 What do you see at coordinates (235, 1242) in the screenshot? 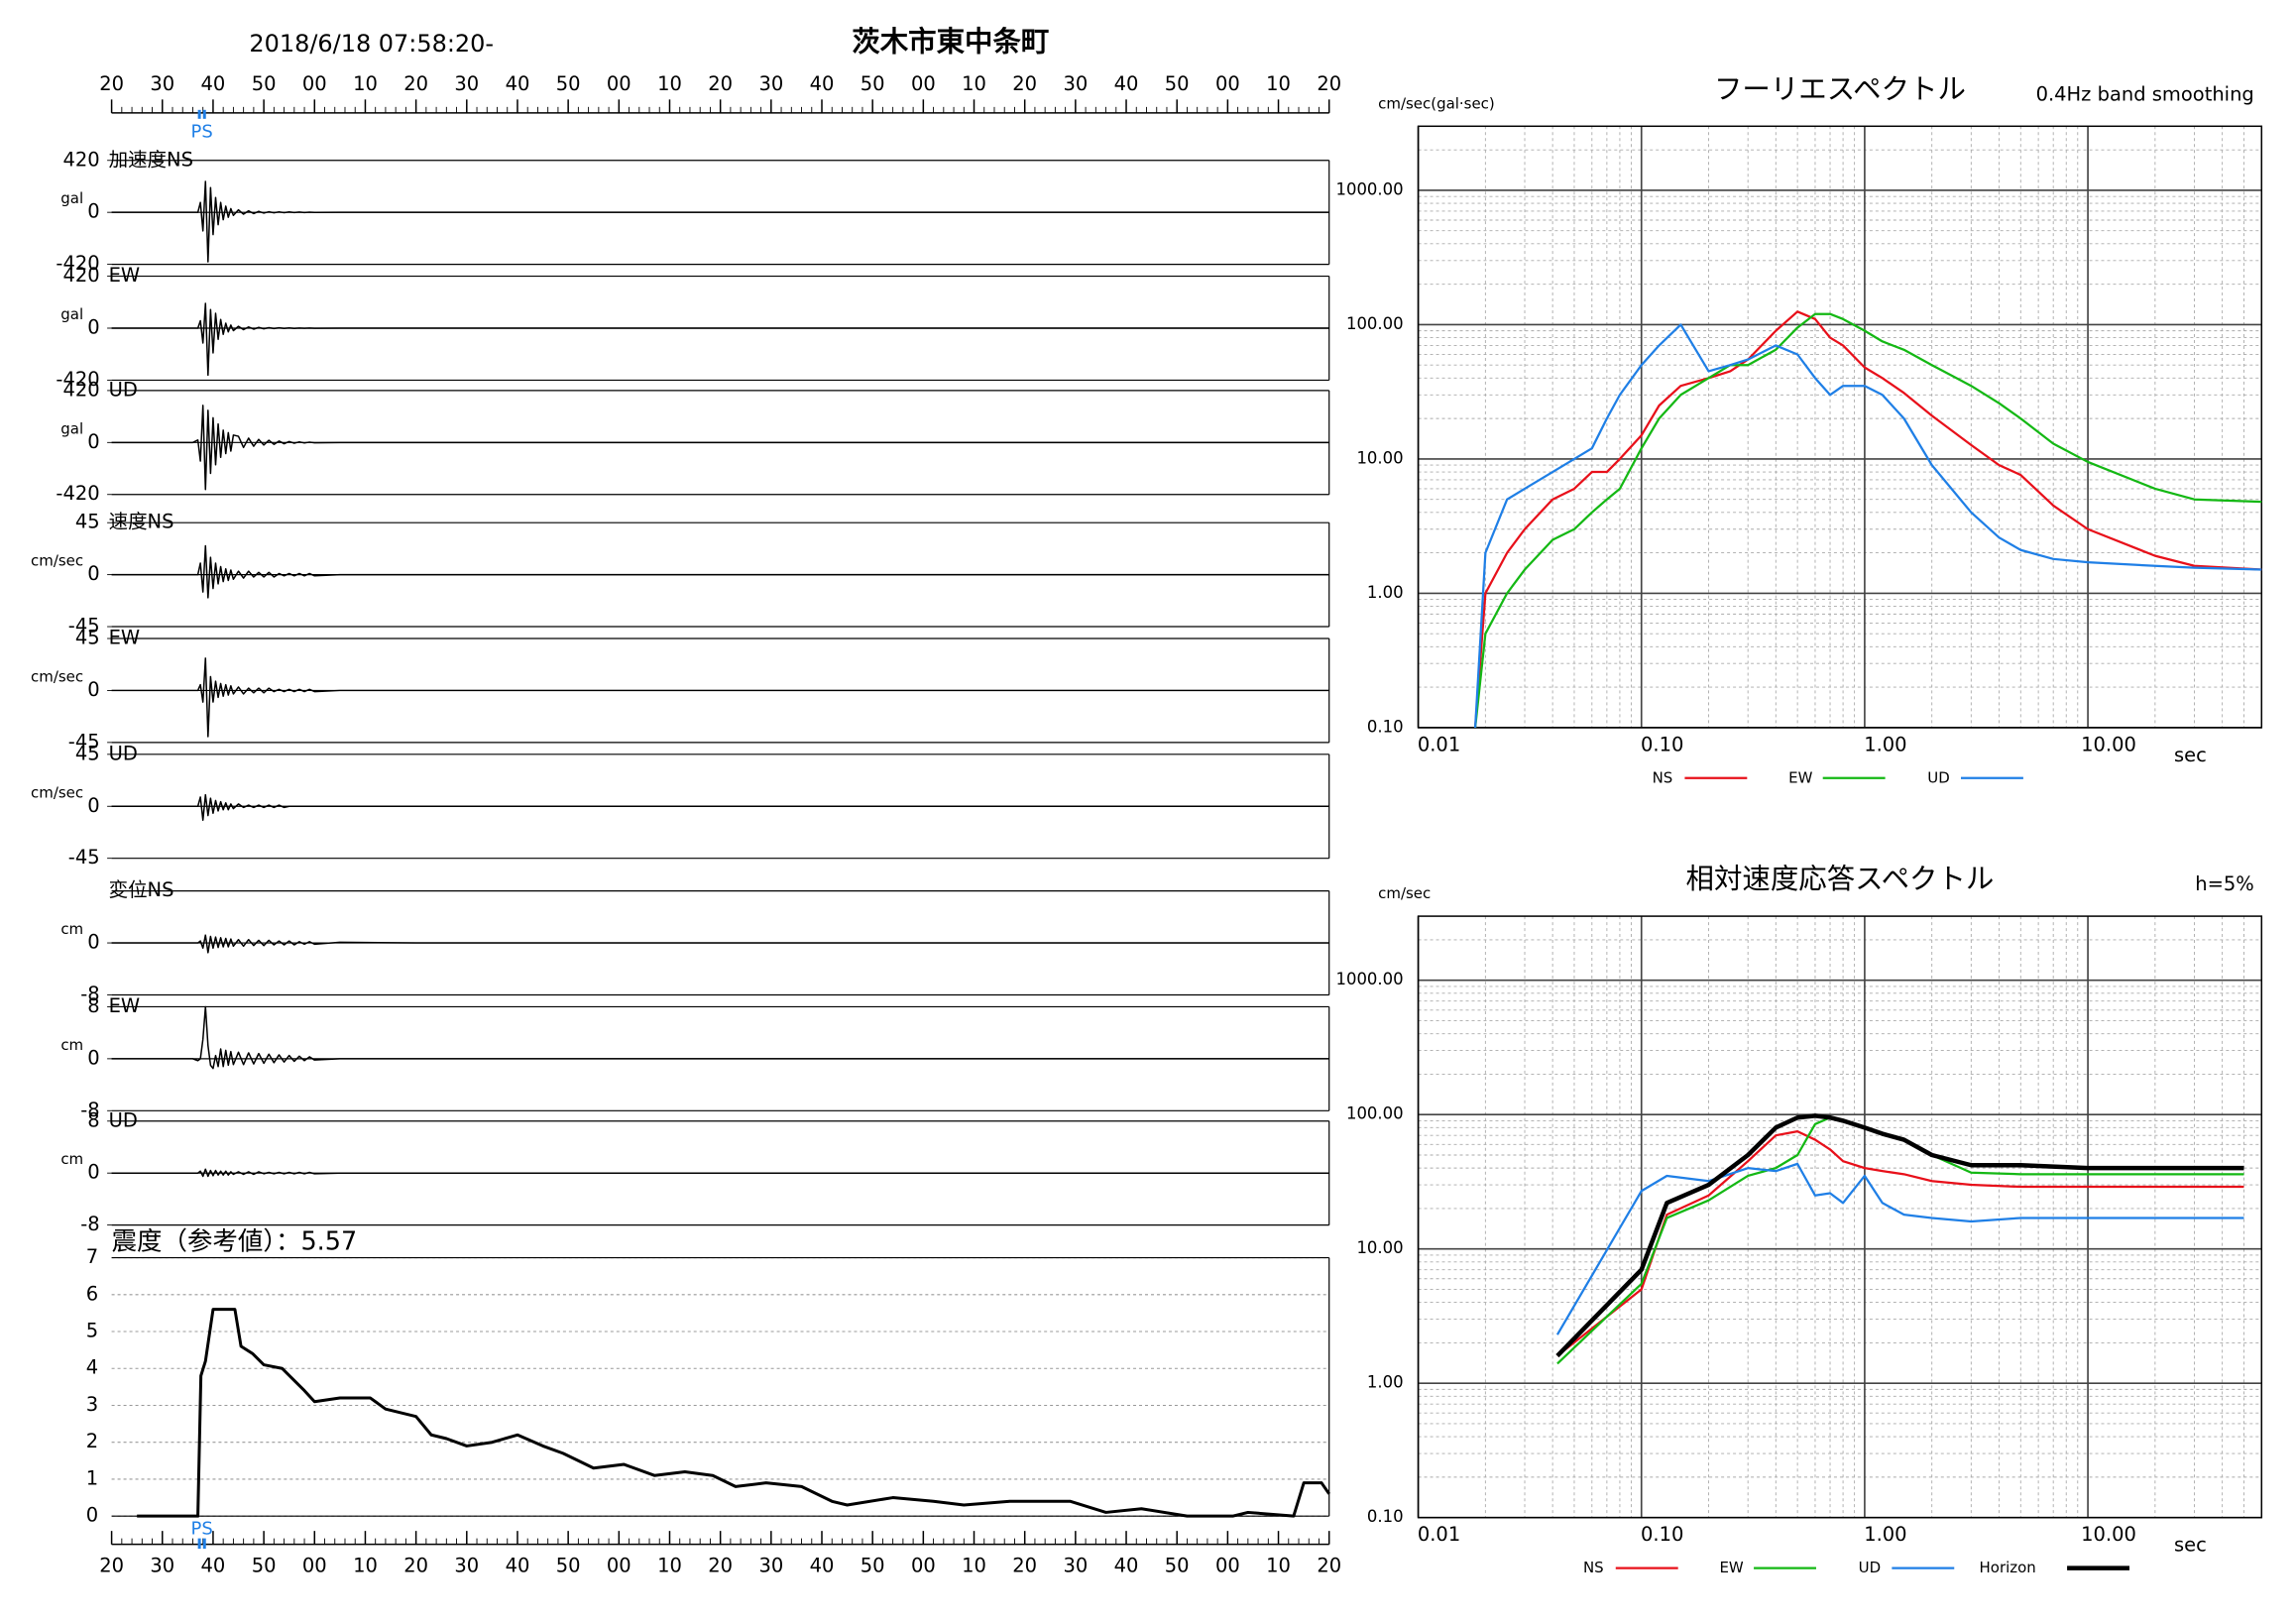
I see `title: 震度（参考値）：5.57` at bounding box center [235, 1242].